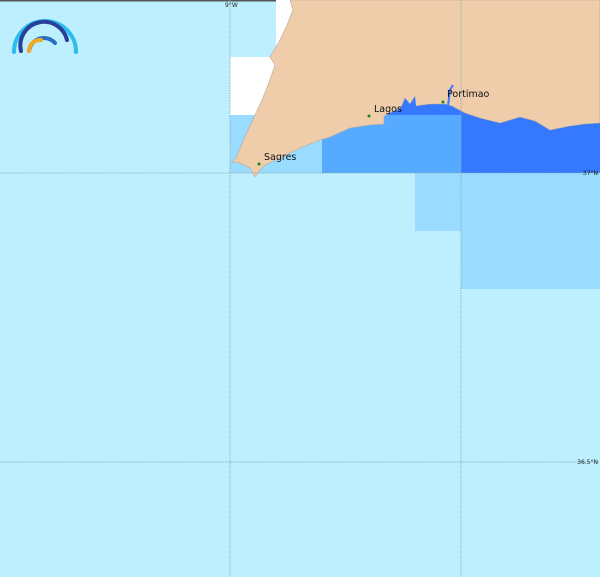  What do you see at coordinates (45, 36) in the screenshot?
I see `wave-arcs-logo-icon` at bounding box center [45, 36].